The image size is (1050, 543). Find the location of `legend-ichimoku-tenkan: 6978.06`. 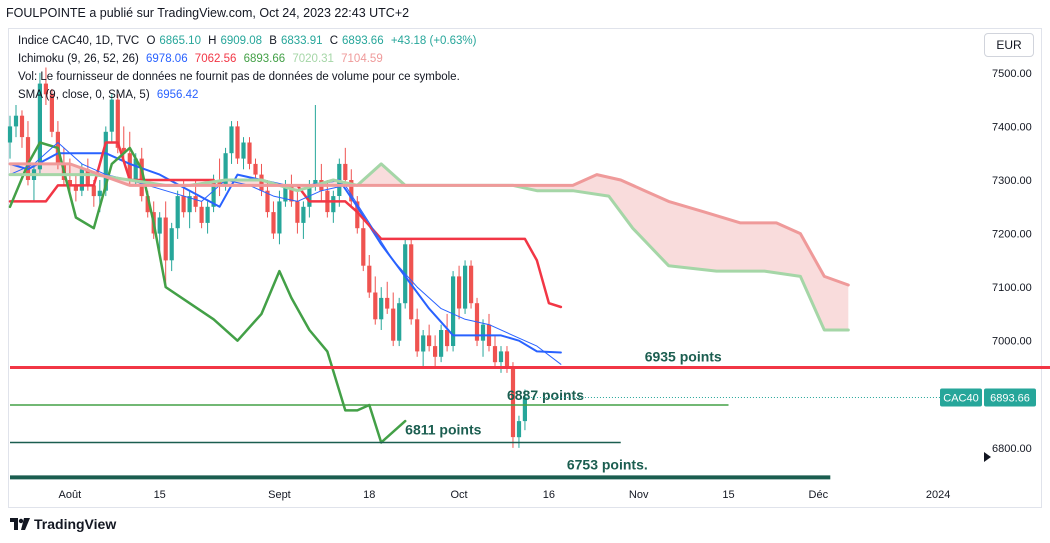

legend-ichimoku-tenkan: 6978.06 is located at coordinates (167, 59).